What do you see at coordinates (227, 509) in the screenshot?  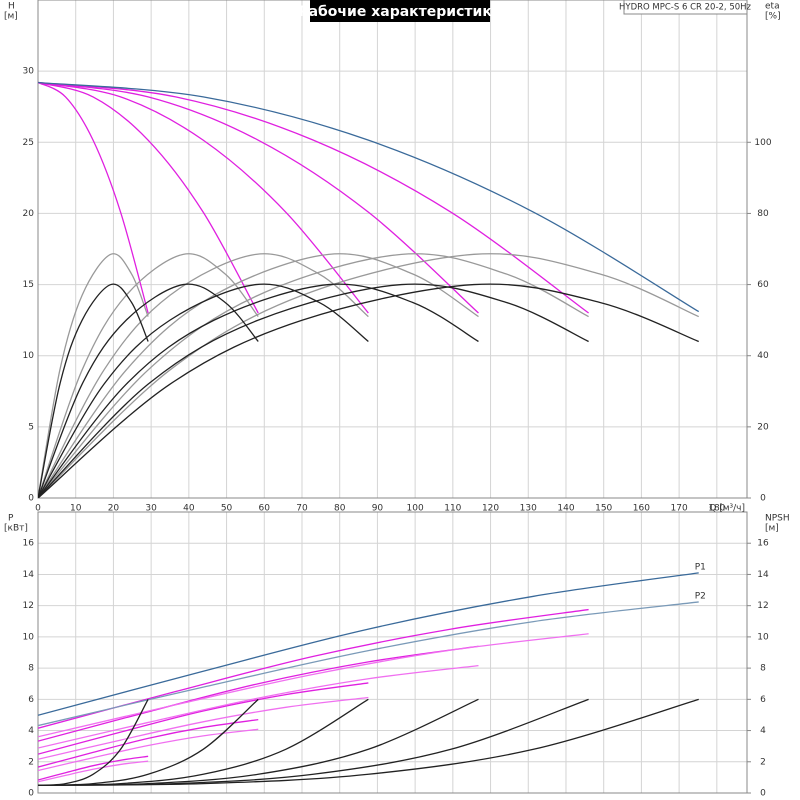 I see `x-tick-label: 50` at bounding box center [227, 509].